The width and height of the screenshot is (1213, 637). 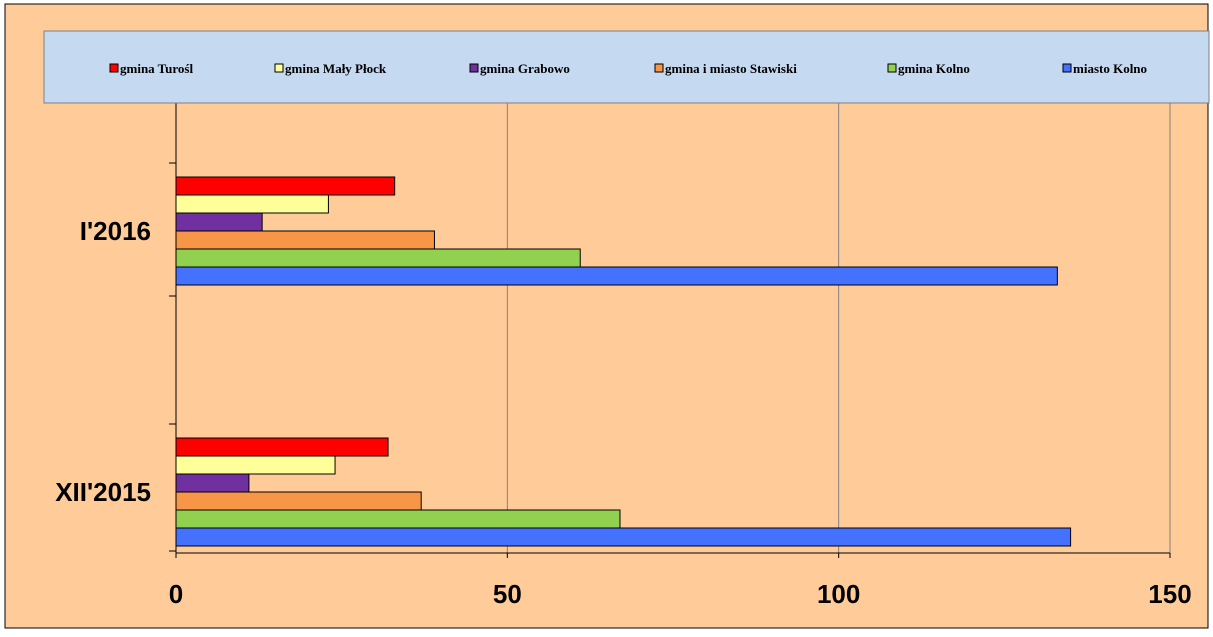 What do you see at coordinates (398, 519) in the screenshot?
I see `bar-xii-2015-gmina-kolno` at bounding box center [398, 519].